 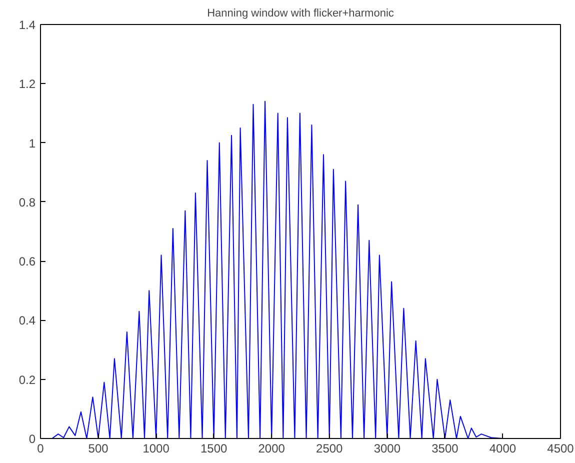 What do you see at coordinates (32, 143) in the screenshot?
I see `y-tick-label: 1` at bounding box center [32, 143].